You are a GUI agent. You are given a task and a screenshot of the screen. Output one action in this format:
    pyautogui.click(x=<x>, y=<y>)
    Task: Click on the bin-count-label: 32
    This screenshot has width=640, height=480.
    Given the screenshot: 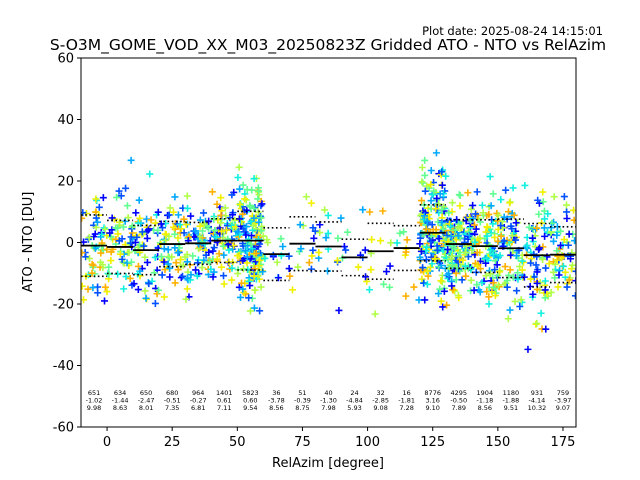 What is the action you would take?
    pyautogui.click(x=380, y=393)
    